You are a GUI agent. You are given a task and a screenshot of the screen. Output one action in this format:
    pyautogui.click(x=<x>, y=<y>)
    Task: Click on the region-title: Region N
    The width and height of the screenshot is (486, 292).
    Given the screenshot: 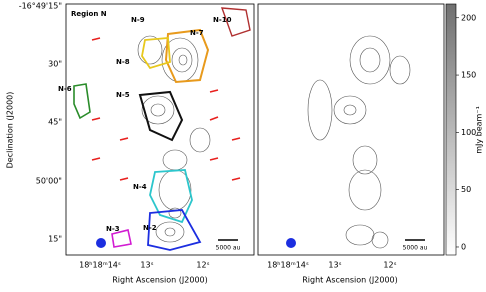 What is the action you would take?
    pyautogui.click(x=89, y=14)
    